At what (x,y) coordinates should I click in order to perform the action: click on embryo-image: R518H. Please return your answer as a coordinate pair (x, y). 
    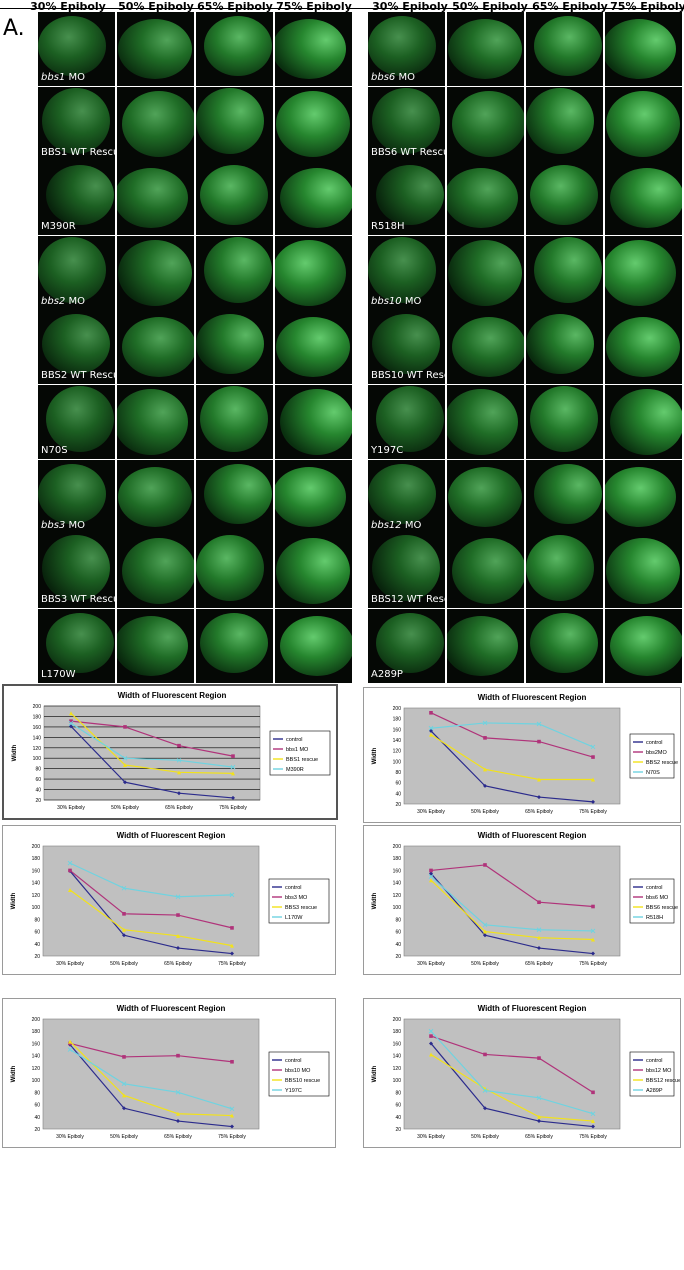
    Looking at the image, I should click on (406, 198).